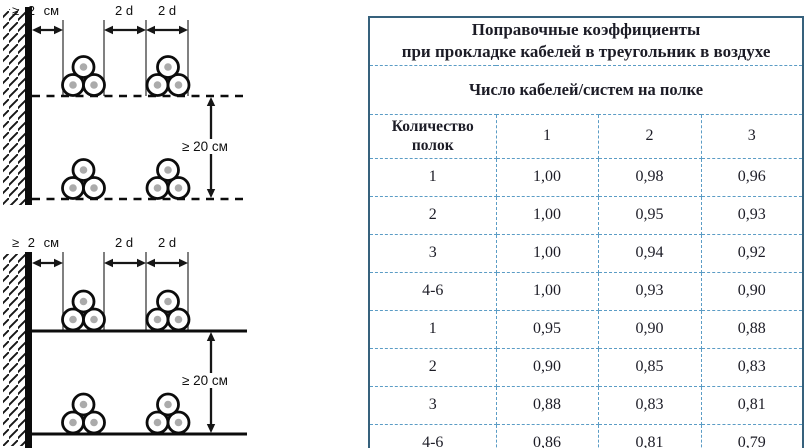 This screenshot has height=448, width=811. I want to click on table-row: 1 1,00 0,98 0,96, so click(586, 177).